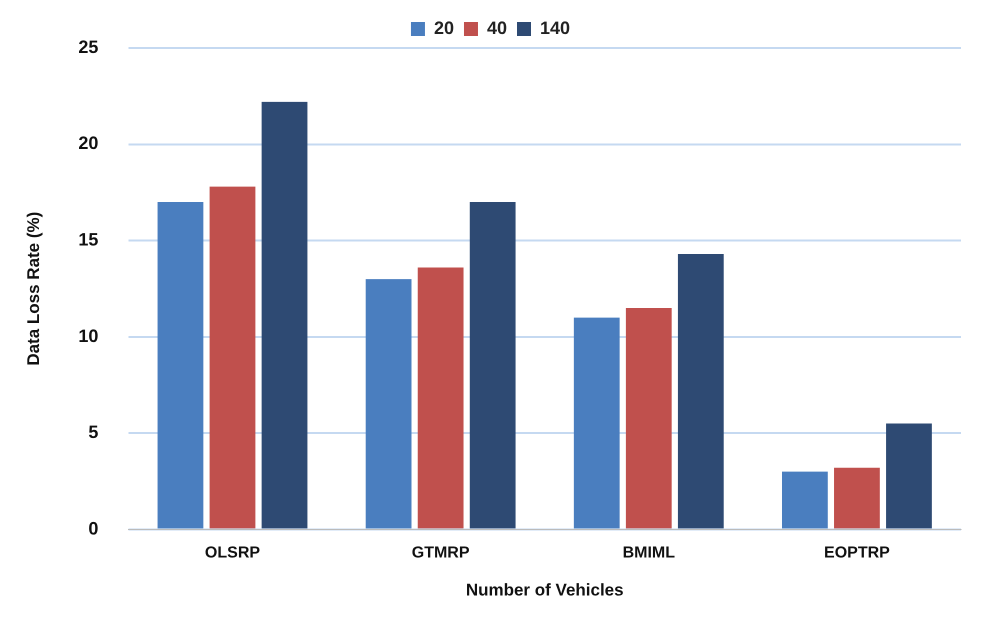 The image size is (991, 625). Describe the element at coordinates (88, 46) in the screenshot. I see `y-tick-label: 25` at that location.